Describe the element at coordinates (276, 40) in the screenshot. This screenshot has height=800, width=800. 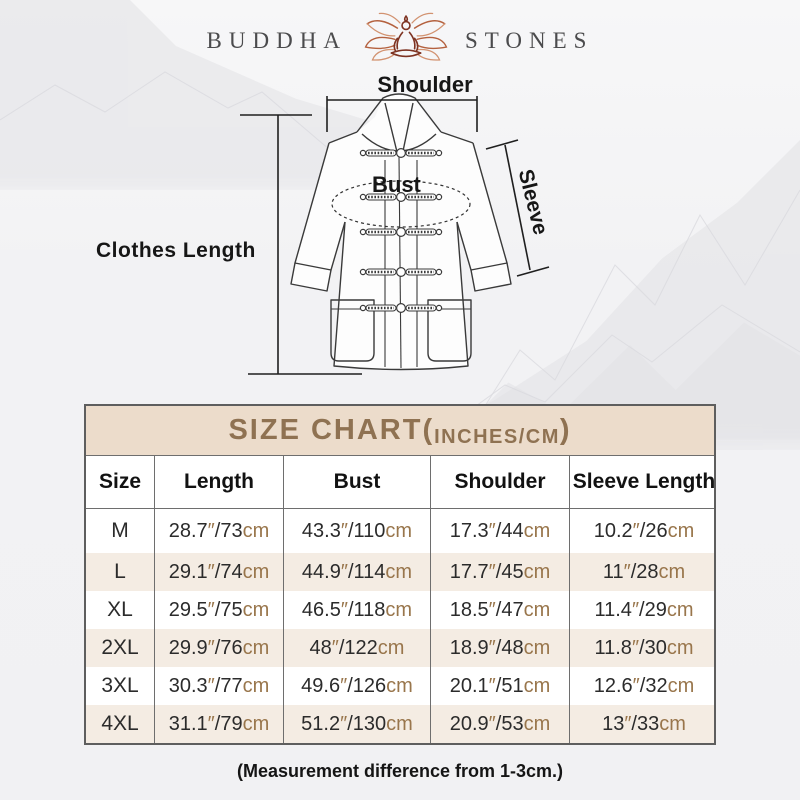
I see `brand-word-left: BUDDHA` at that location.